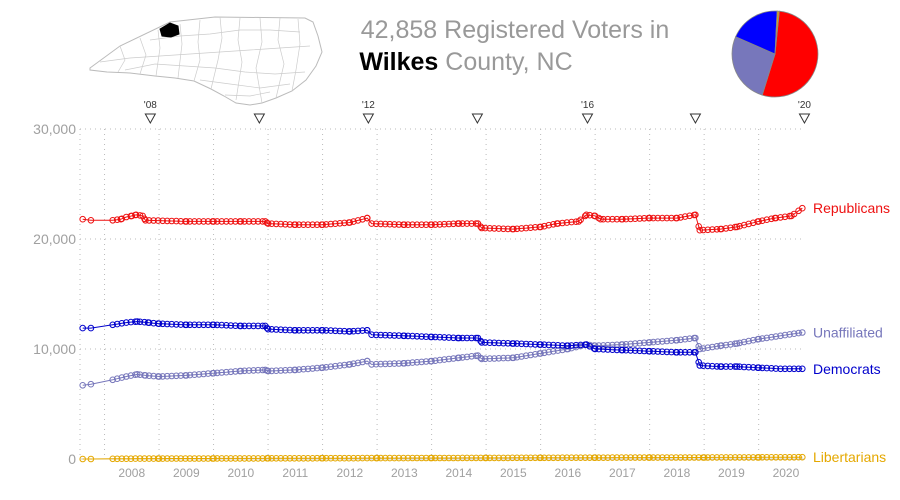  What do you see at coordinates (54, 239) in the screenshot?
I see `y-tick-label: 20,000` at bounding box center [54, 239].